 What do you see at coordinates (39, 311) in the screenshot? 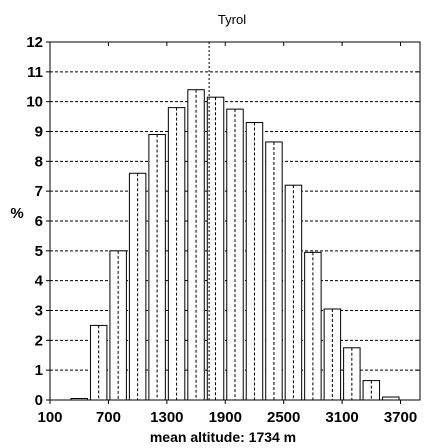
I see `ytick-label-3: 3` at bounding box center [39, 311].